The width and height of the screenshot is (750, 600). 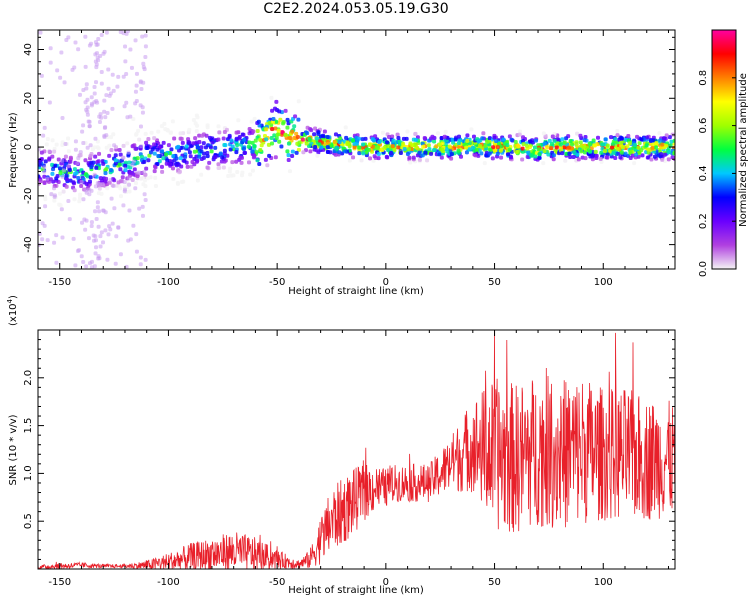 What do you see at coordinates (703, 221) in the screenshot?
I see `colorbar-tick-label: 0.2` at bounding box center [703, 221].